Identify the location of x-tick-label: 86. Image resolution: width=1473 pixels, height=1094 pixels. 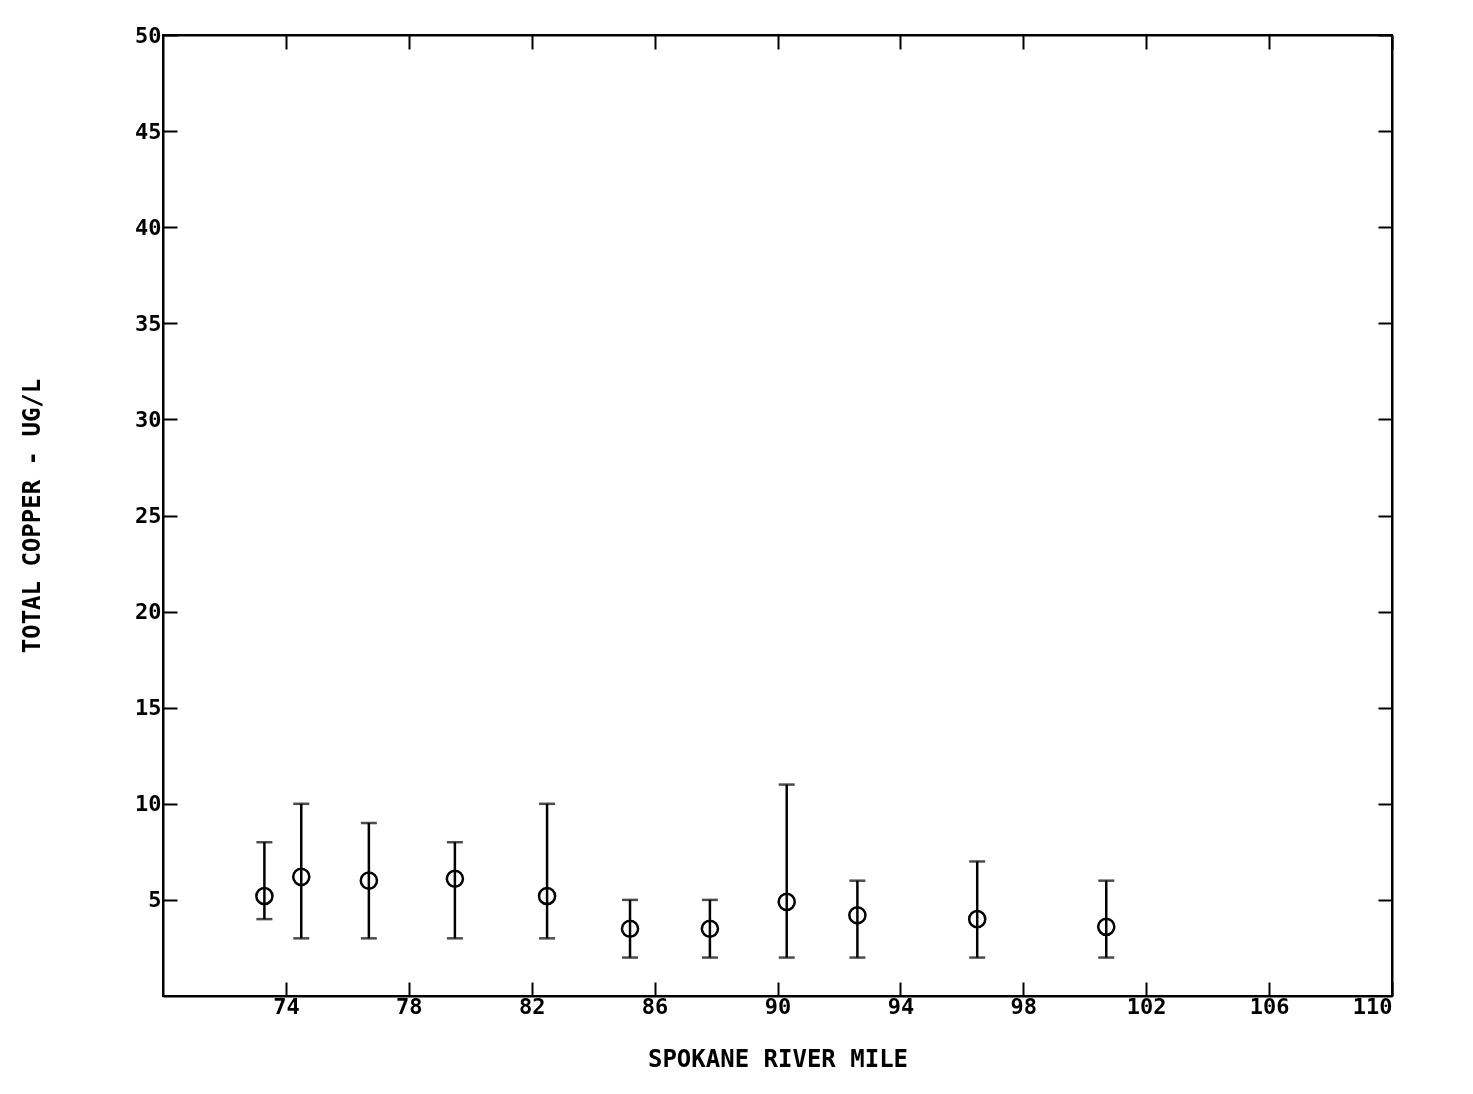
(655, 1006).